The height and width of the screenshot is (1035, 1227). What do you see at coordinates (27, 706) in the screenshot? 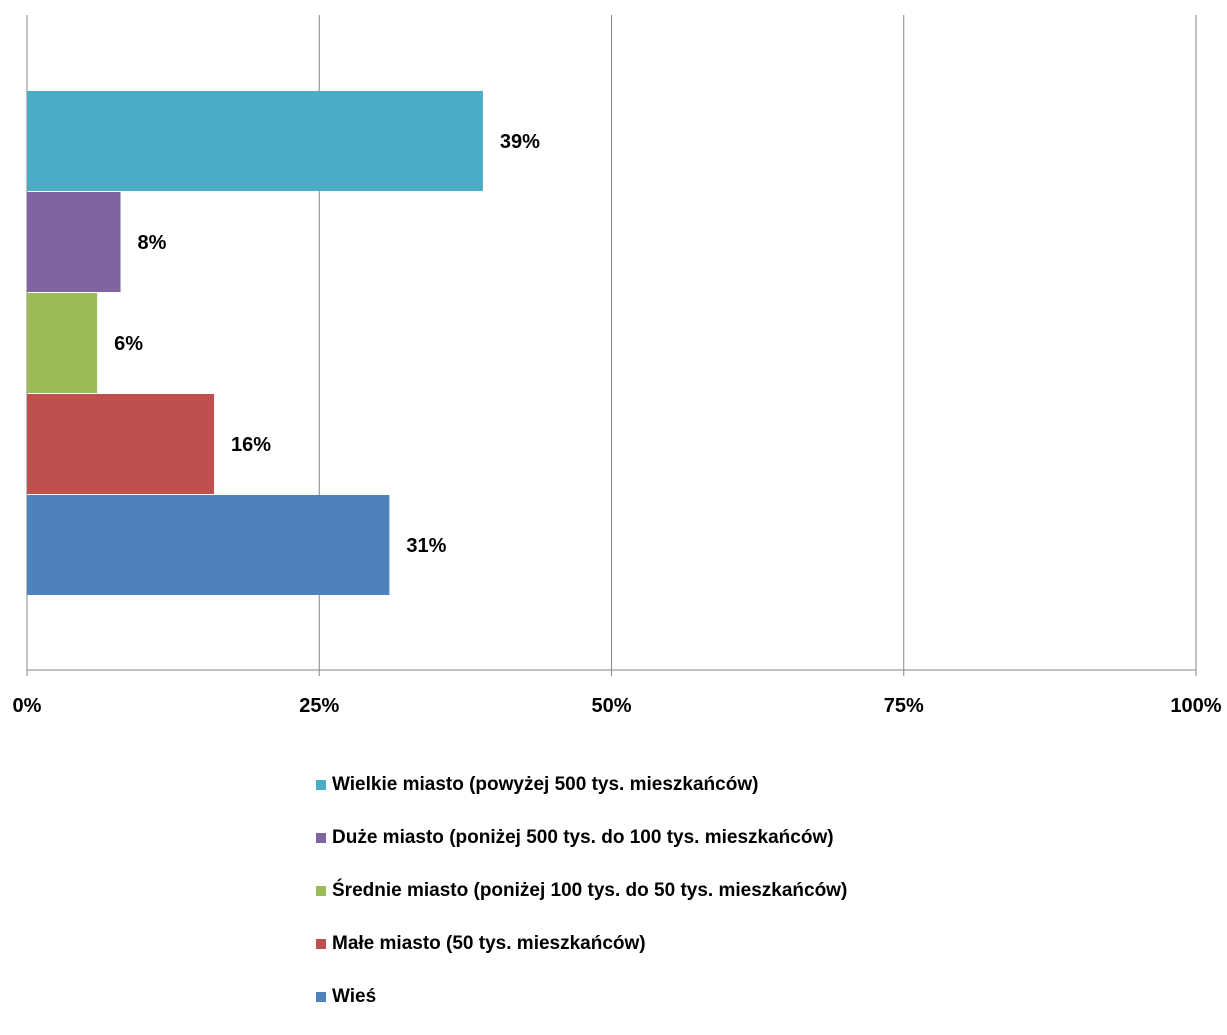
I see `x-tick-label: 0%` at bounding box center [27, 706].